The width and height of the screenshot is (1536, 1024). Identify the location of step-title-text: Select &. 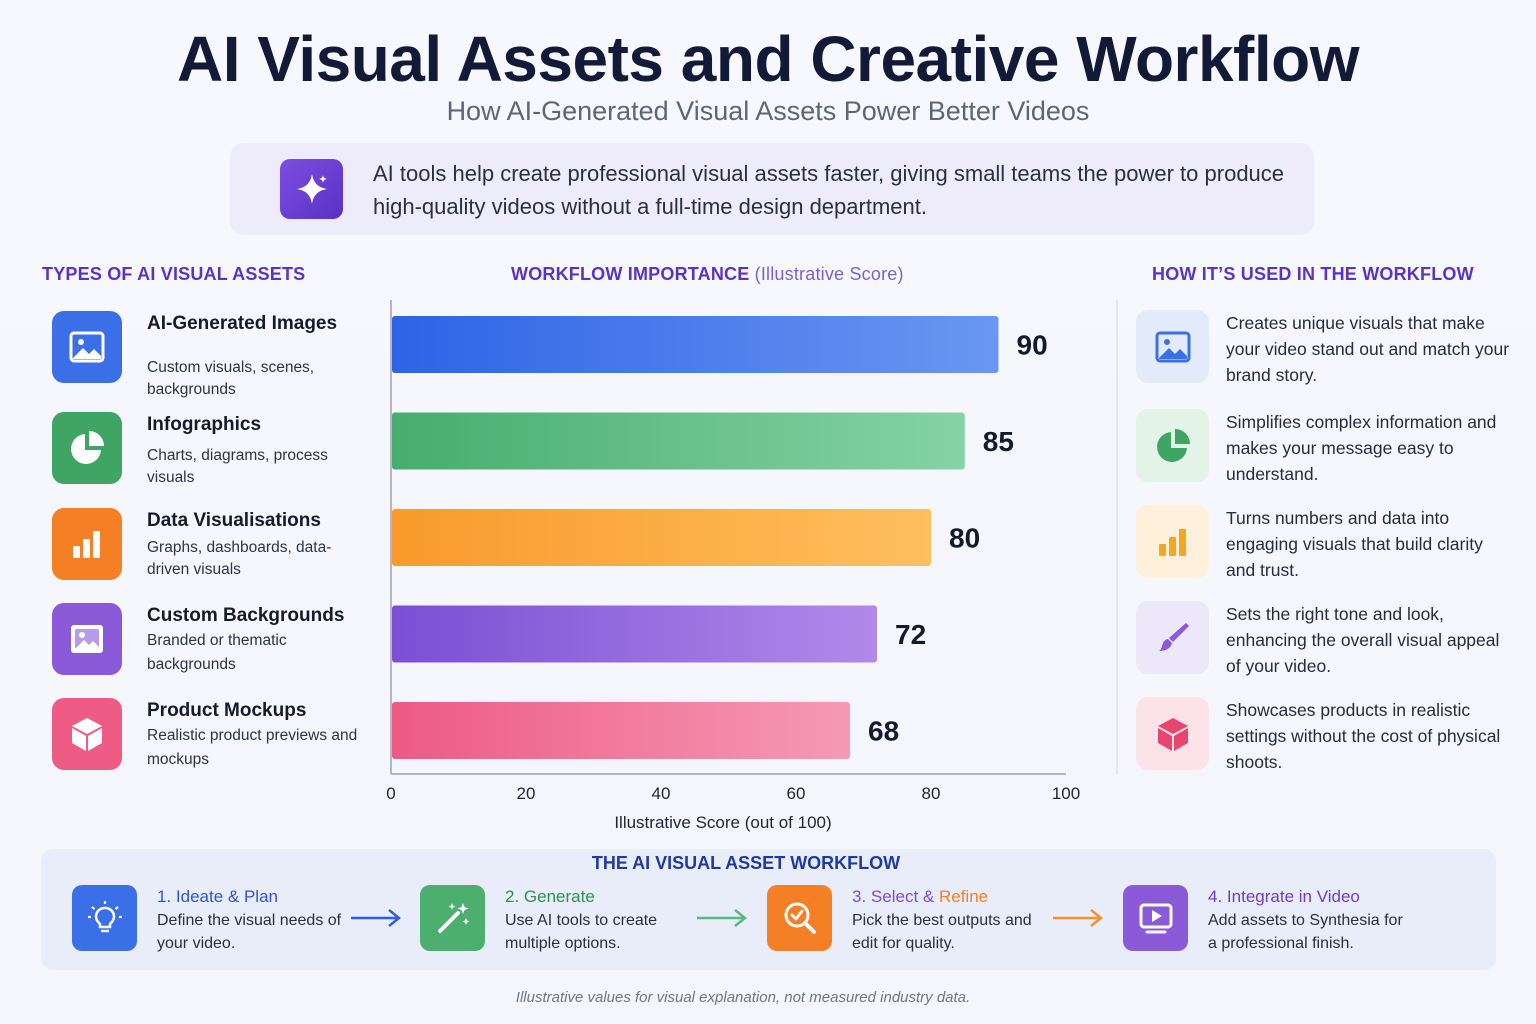
(902, 896).